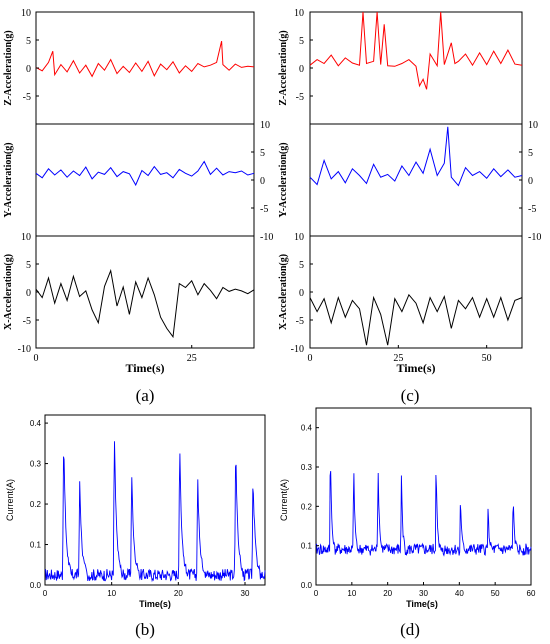 This screenshot has height=644, width=550. I want to click on x-tick-label: 40, so click(459, 593).